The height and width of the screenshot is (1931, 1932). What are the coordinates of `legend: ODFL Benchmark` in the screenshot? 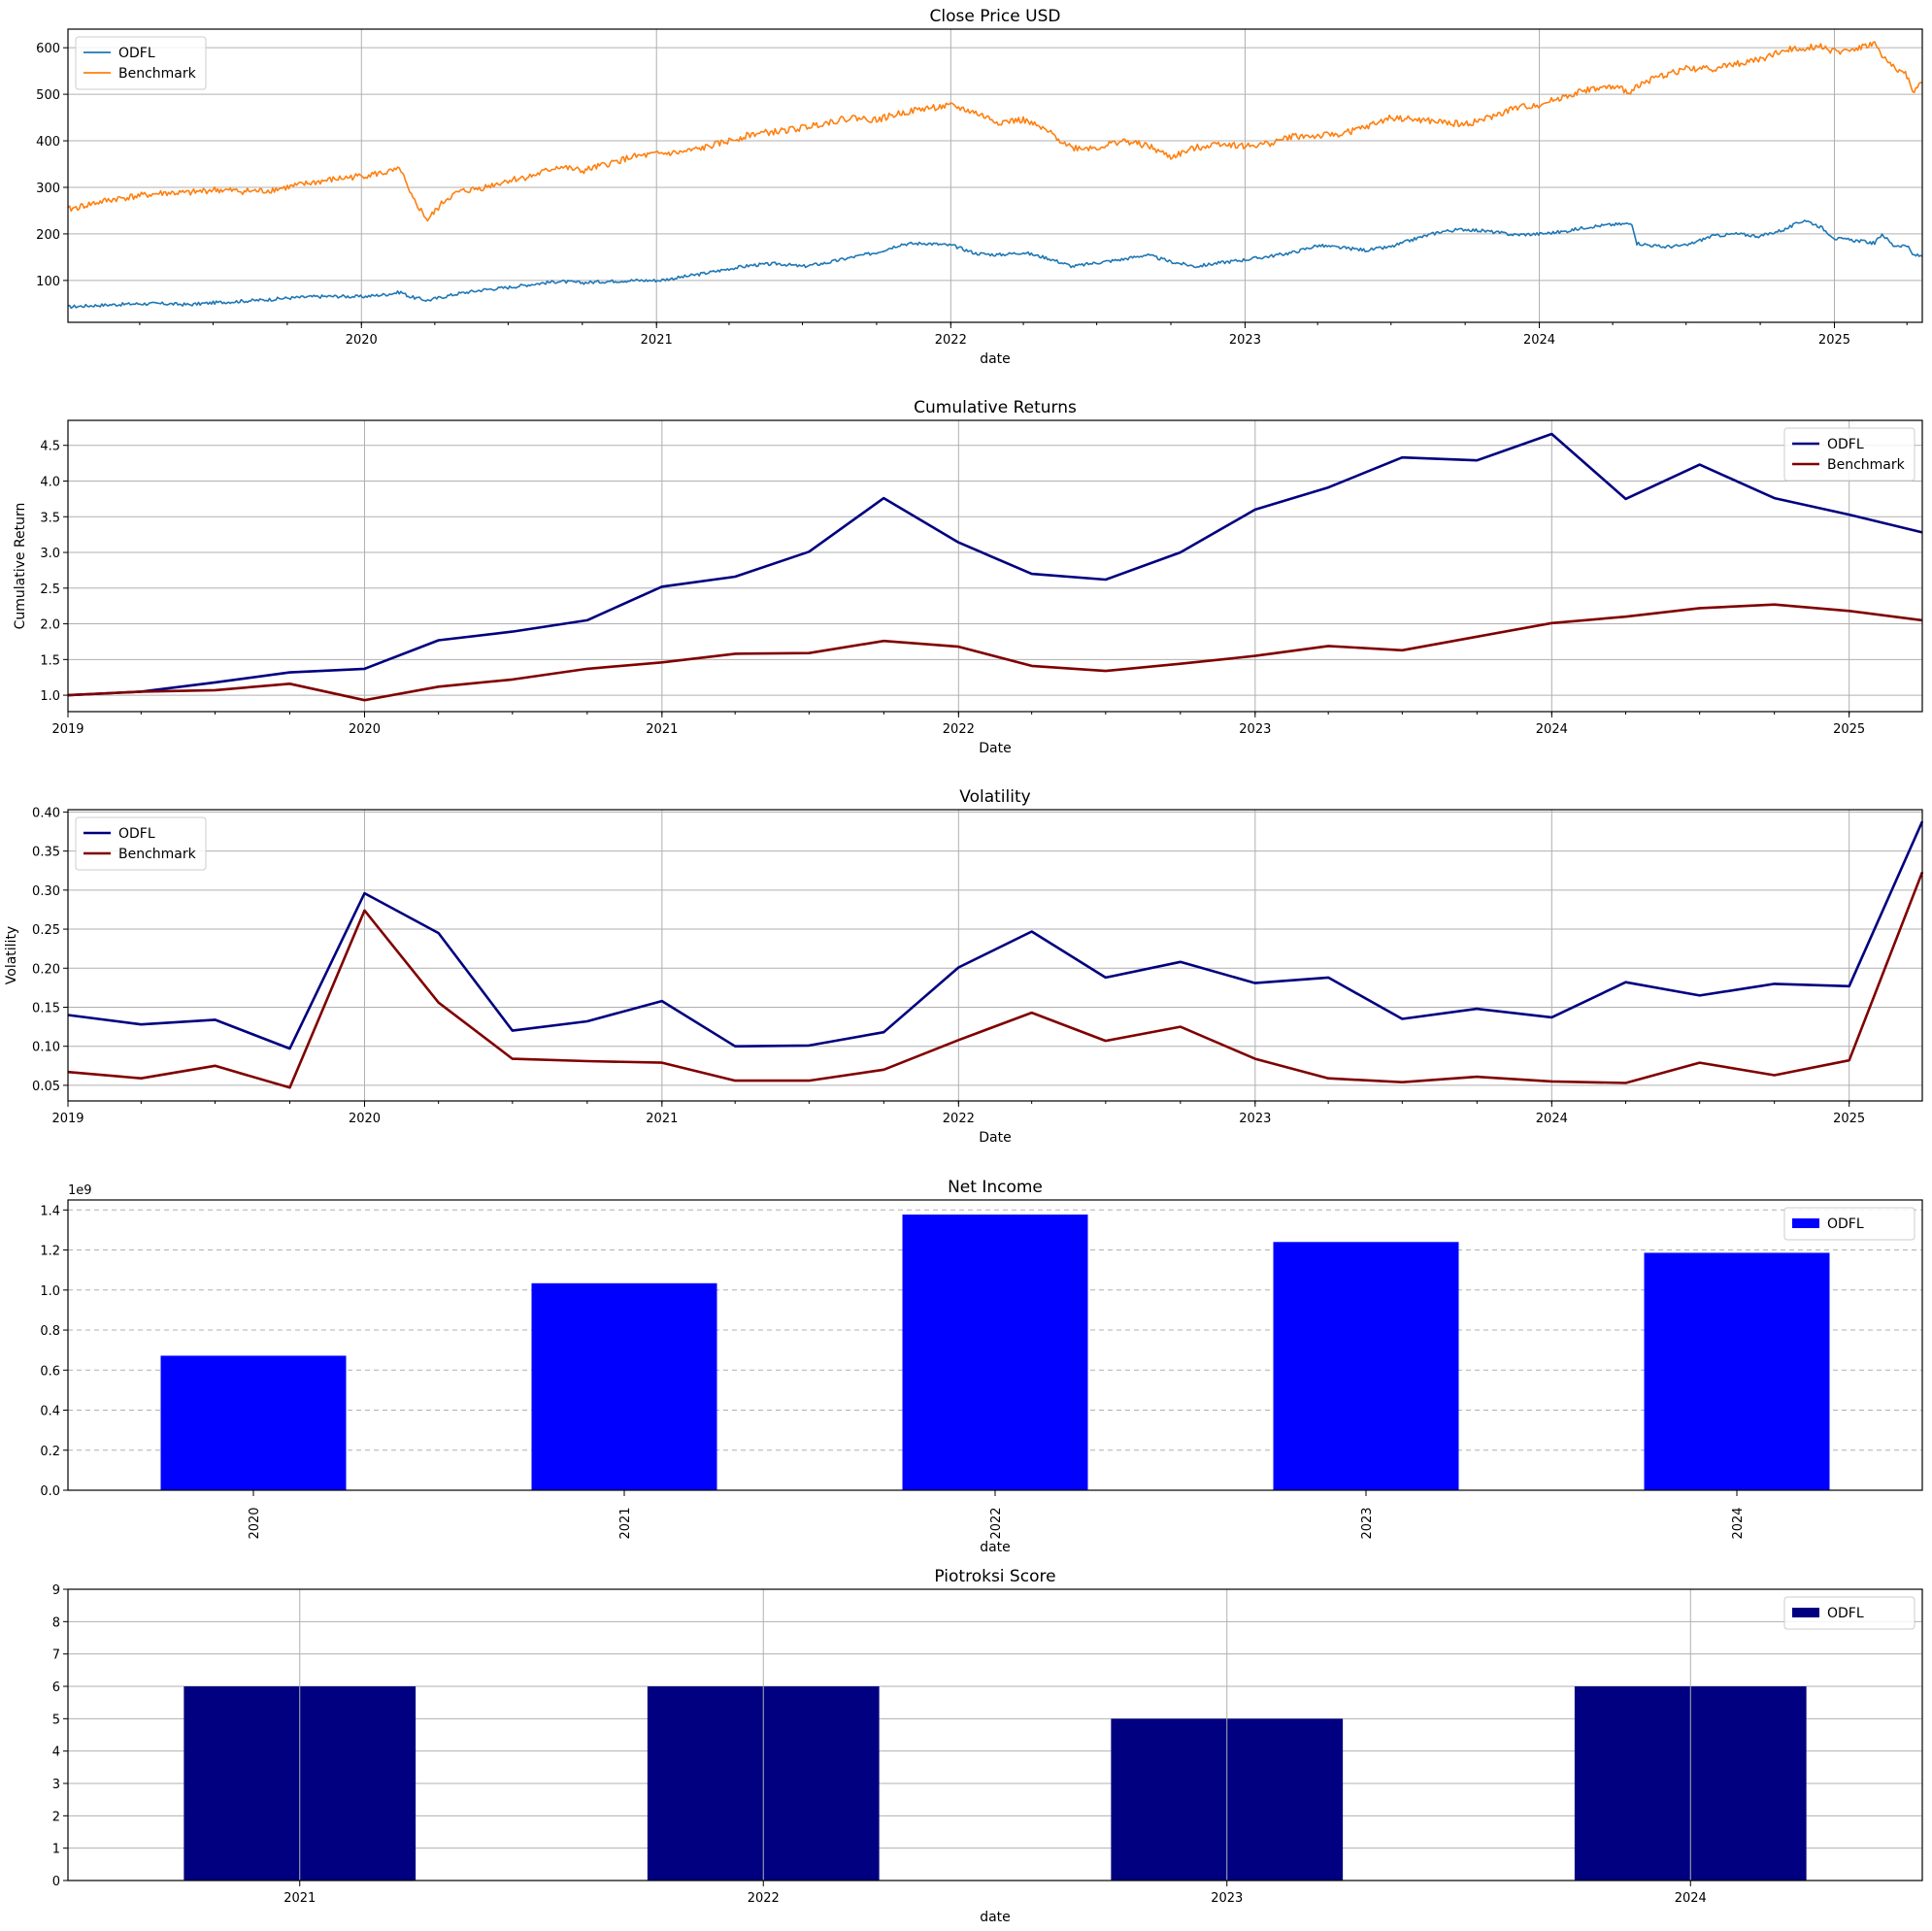 It's located at (141, 843).